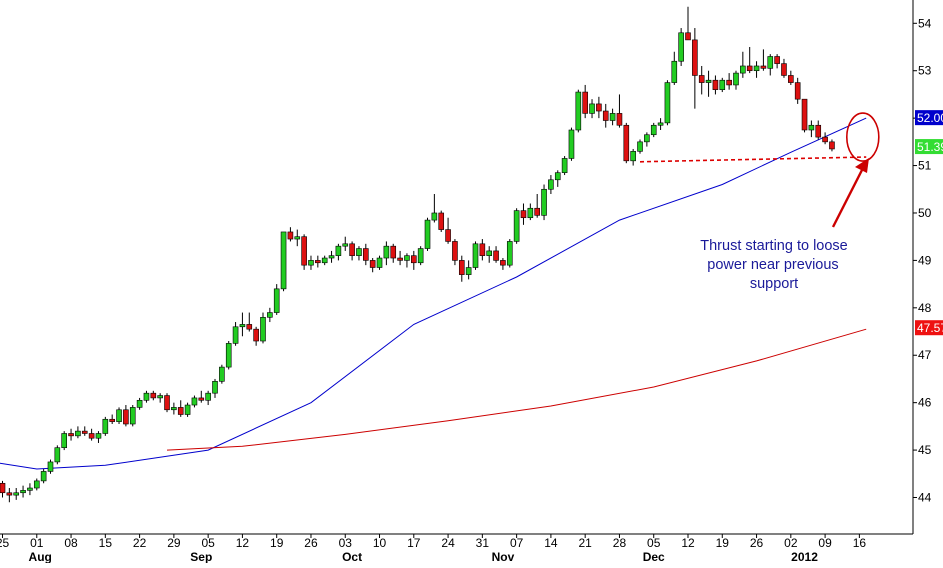  What do you see at coordinates (517, 543) in the screenshot?
I see `x-tick-label: 07` at bounding box center [517, 543].